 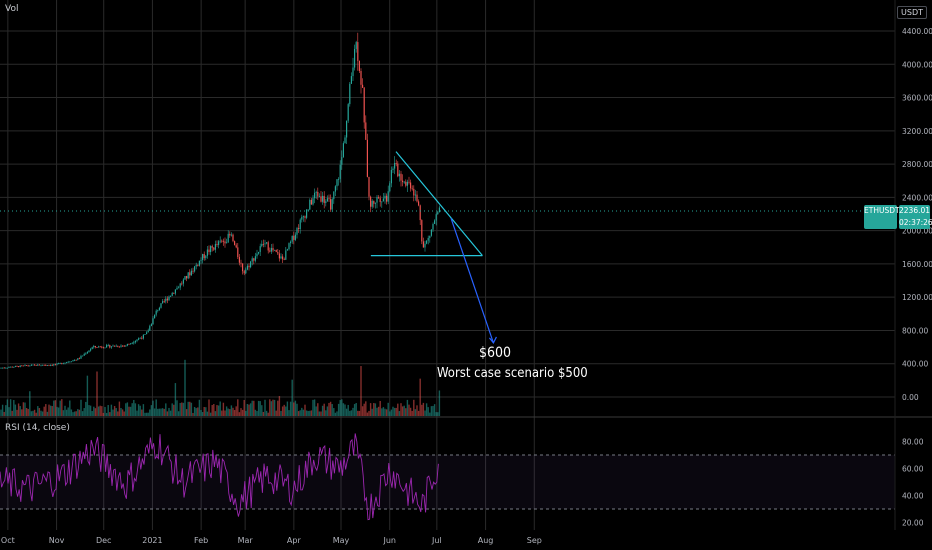 What do you see at coordinates (882, 210) in the screenshot?
I see `symbol-text: ETHUSDT` at bounding box center [882, 210].